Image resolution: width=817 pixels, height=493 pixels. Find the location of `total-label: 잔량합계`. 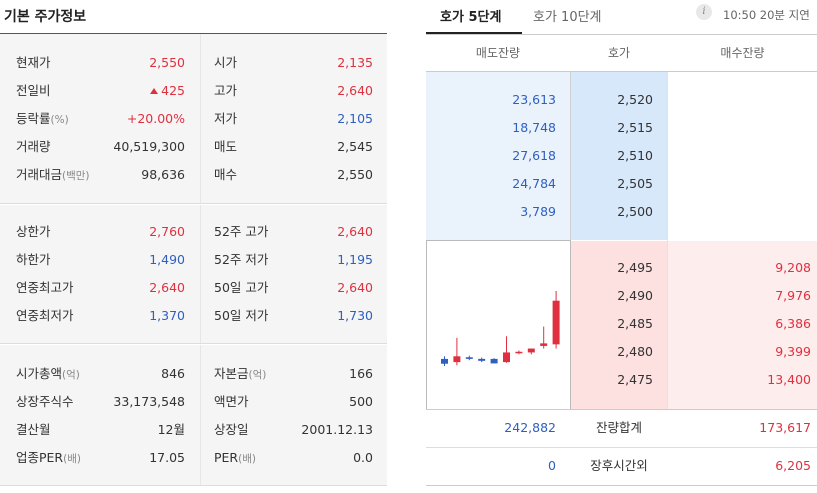

total-label: 잔량합계 is located at coordinates (618, 427).